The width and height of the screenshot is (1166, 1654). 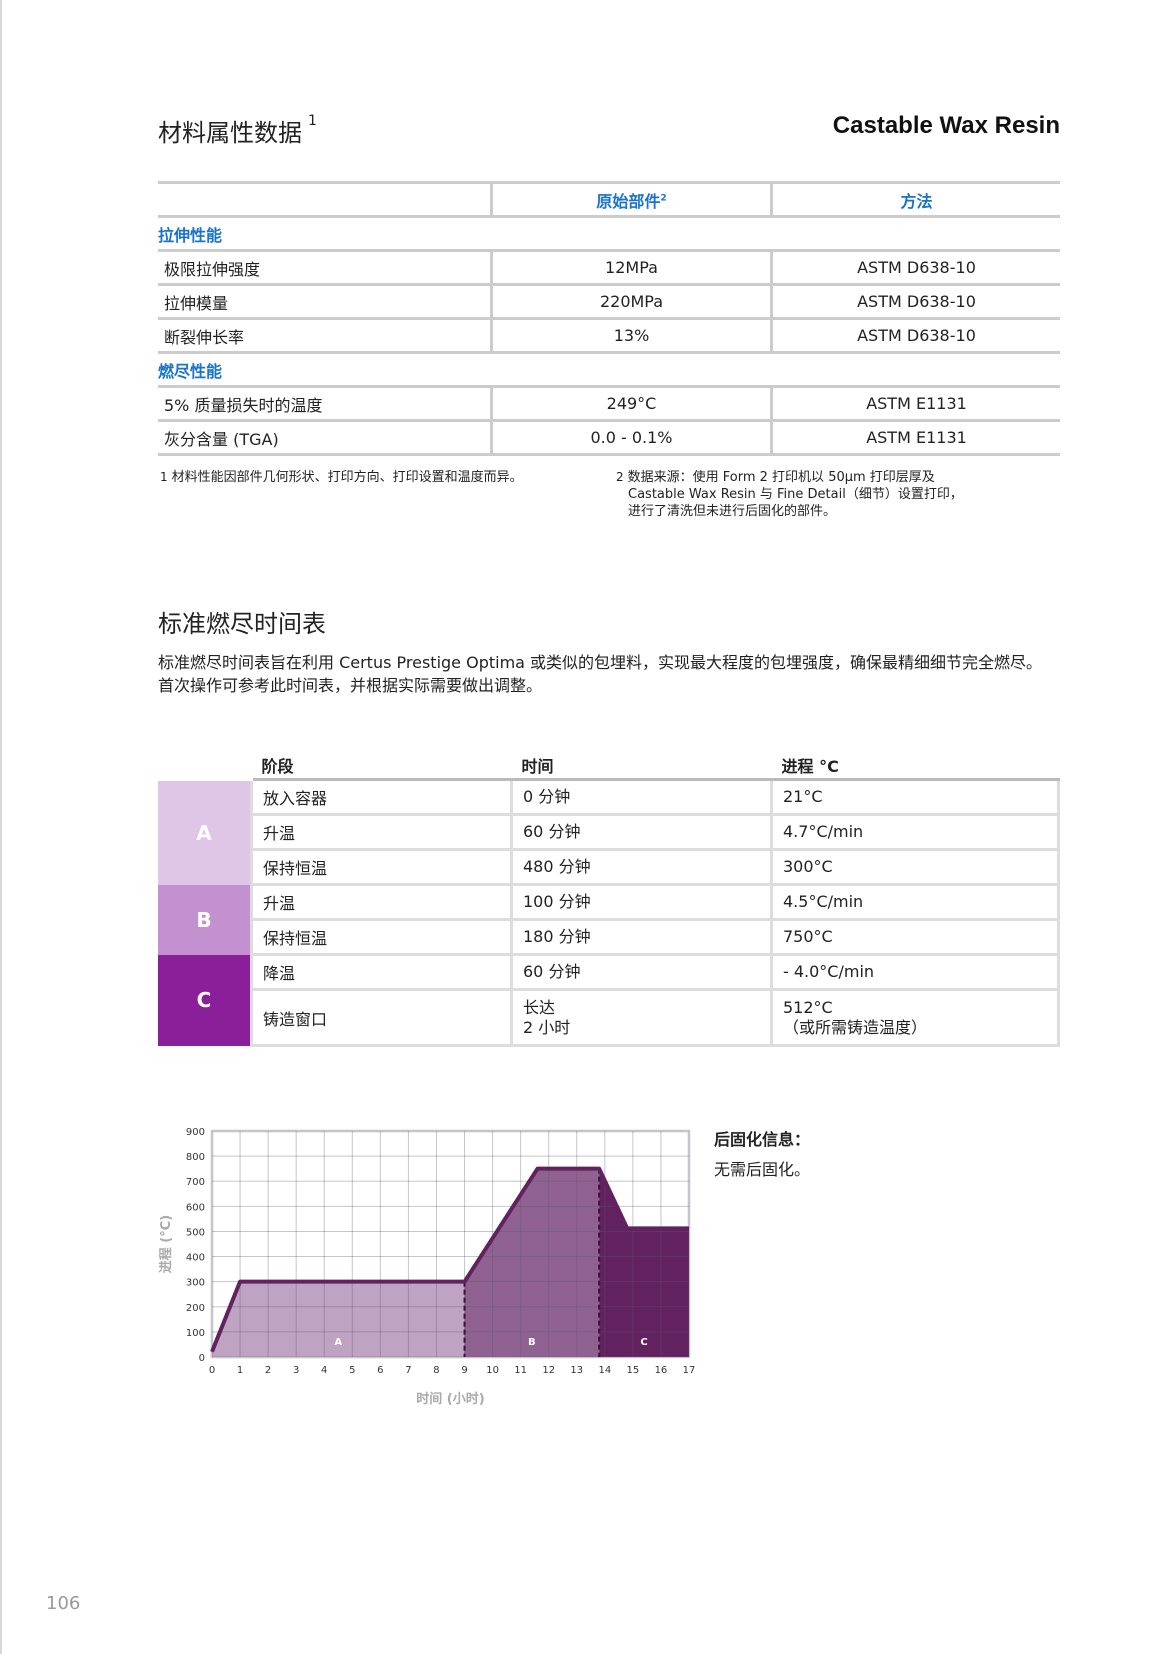 What do you see at coordinates (631, 336) in the screenshot?
I see `property-value: 13%` at bounding box center [631, 336].